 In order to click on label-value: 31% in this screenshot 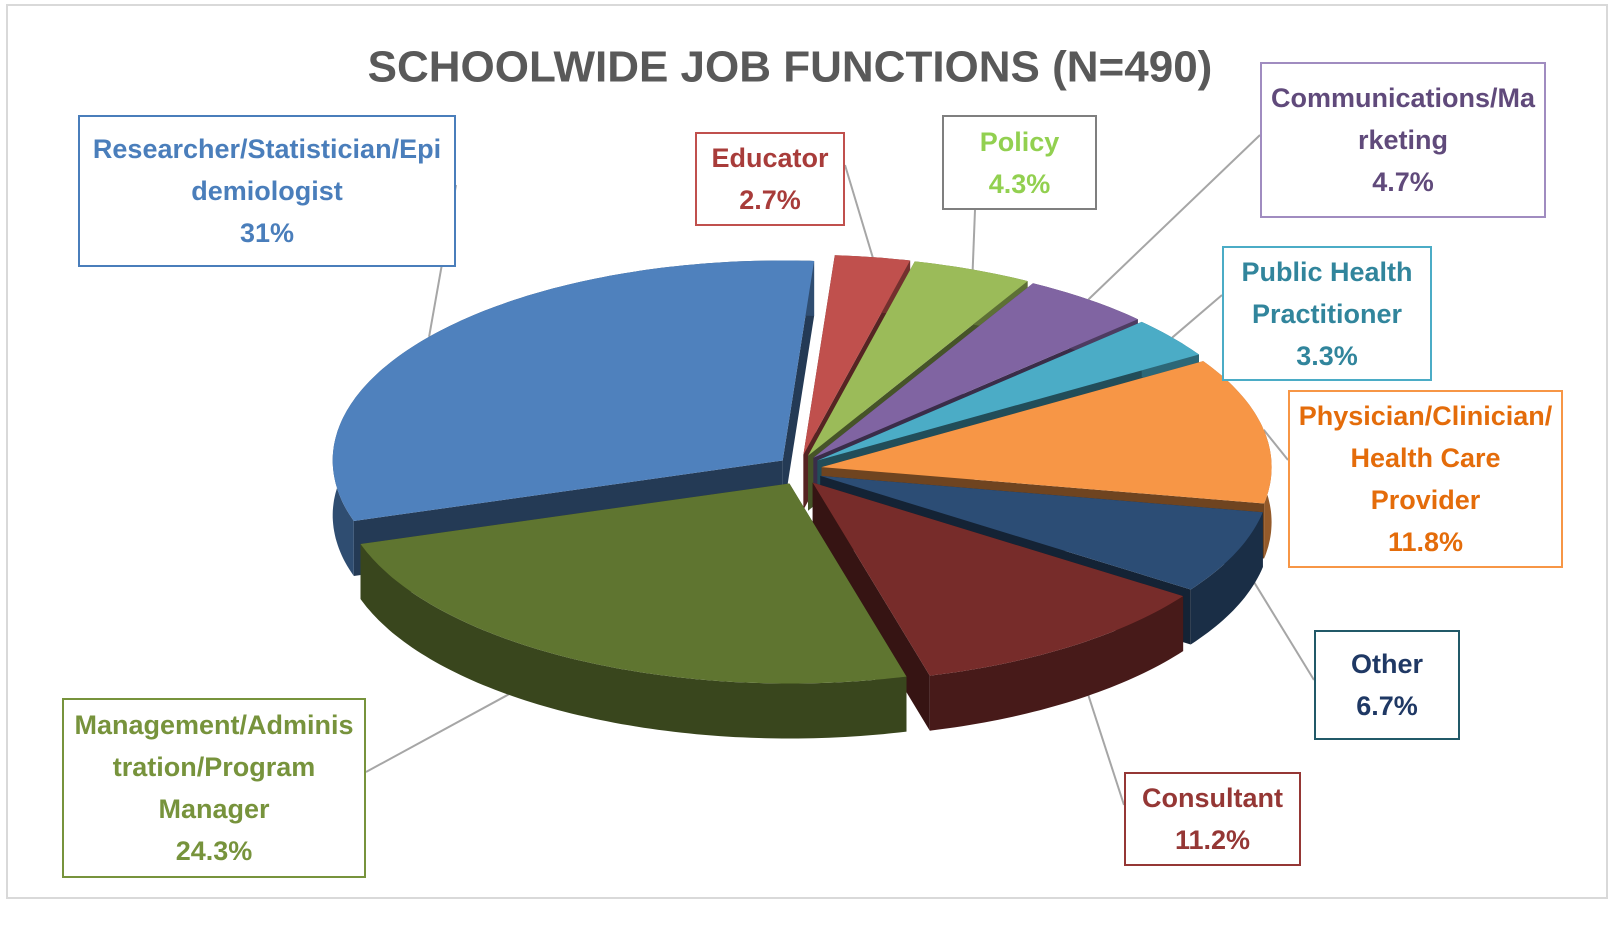, I will do `click(267, 233)`.